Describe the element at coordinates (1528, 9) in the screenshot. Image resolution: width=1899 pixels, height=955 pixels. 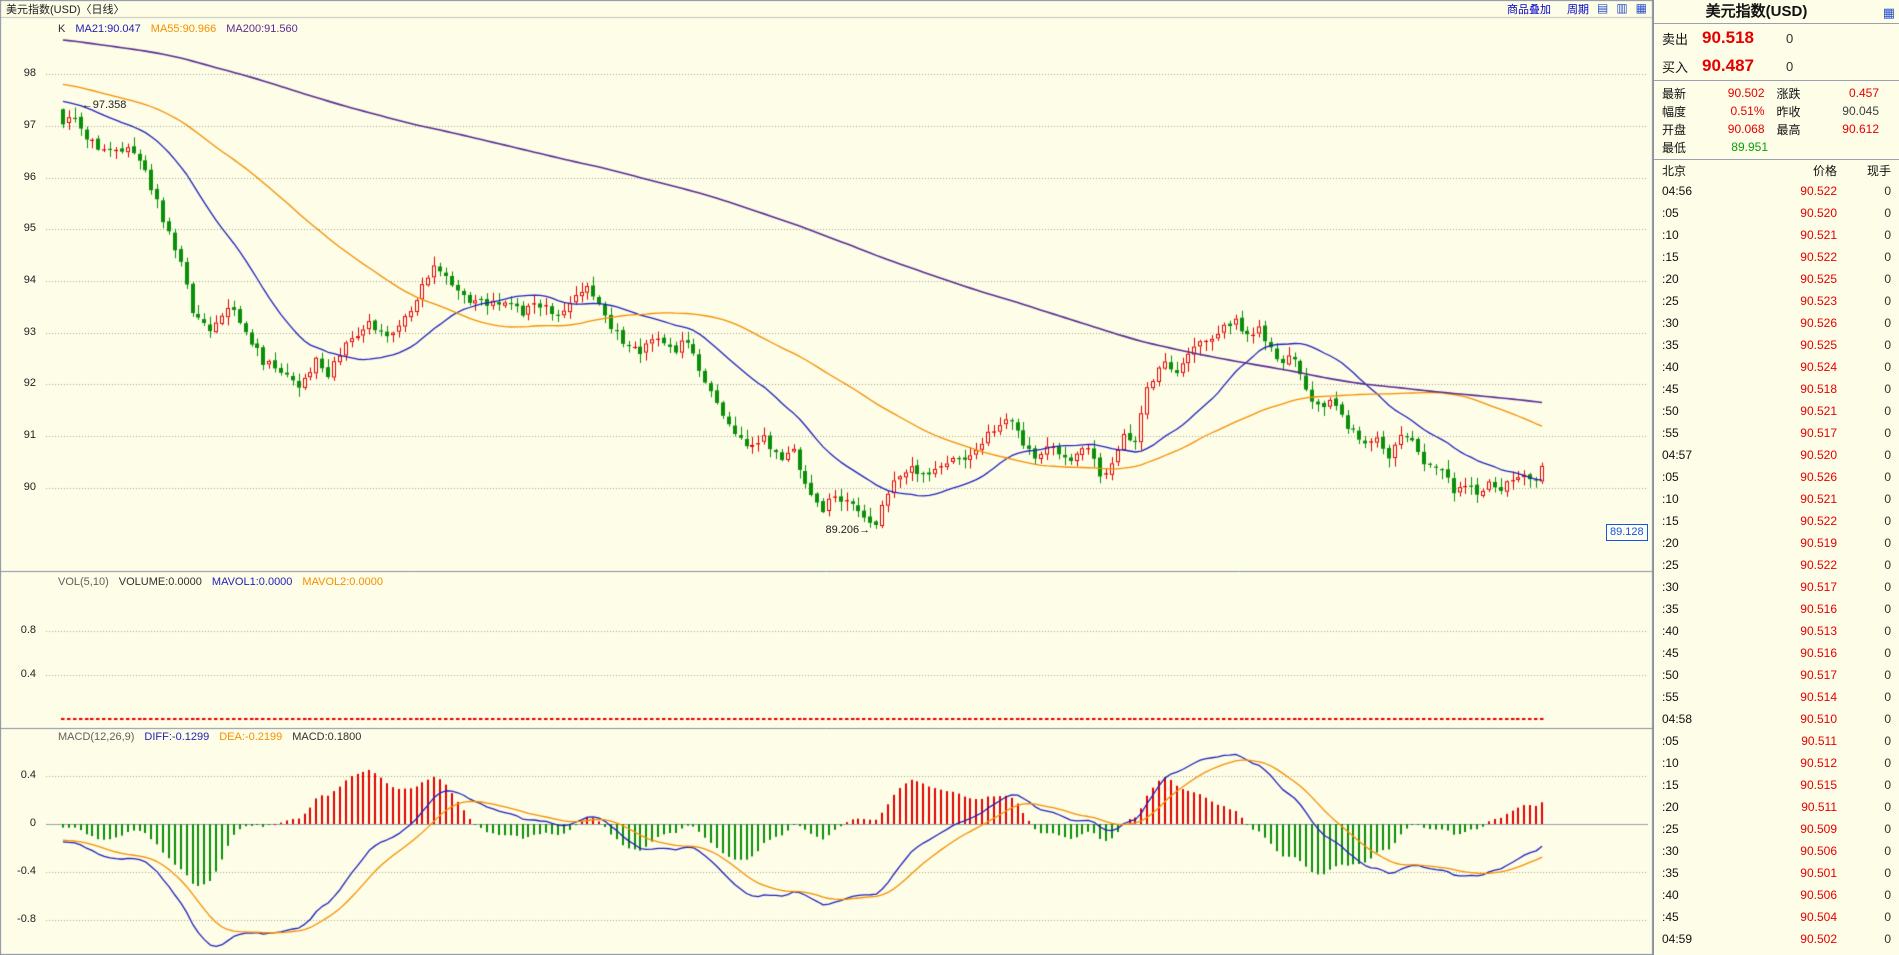
I see `overlay-link: 商品叠加` at that location.